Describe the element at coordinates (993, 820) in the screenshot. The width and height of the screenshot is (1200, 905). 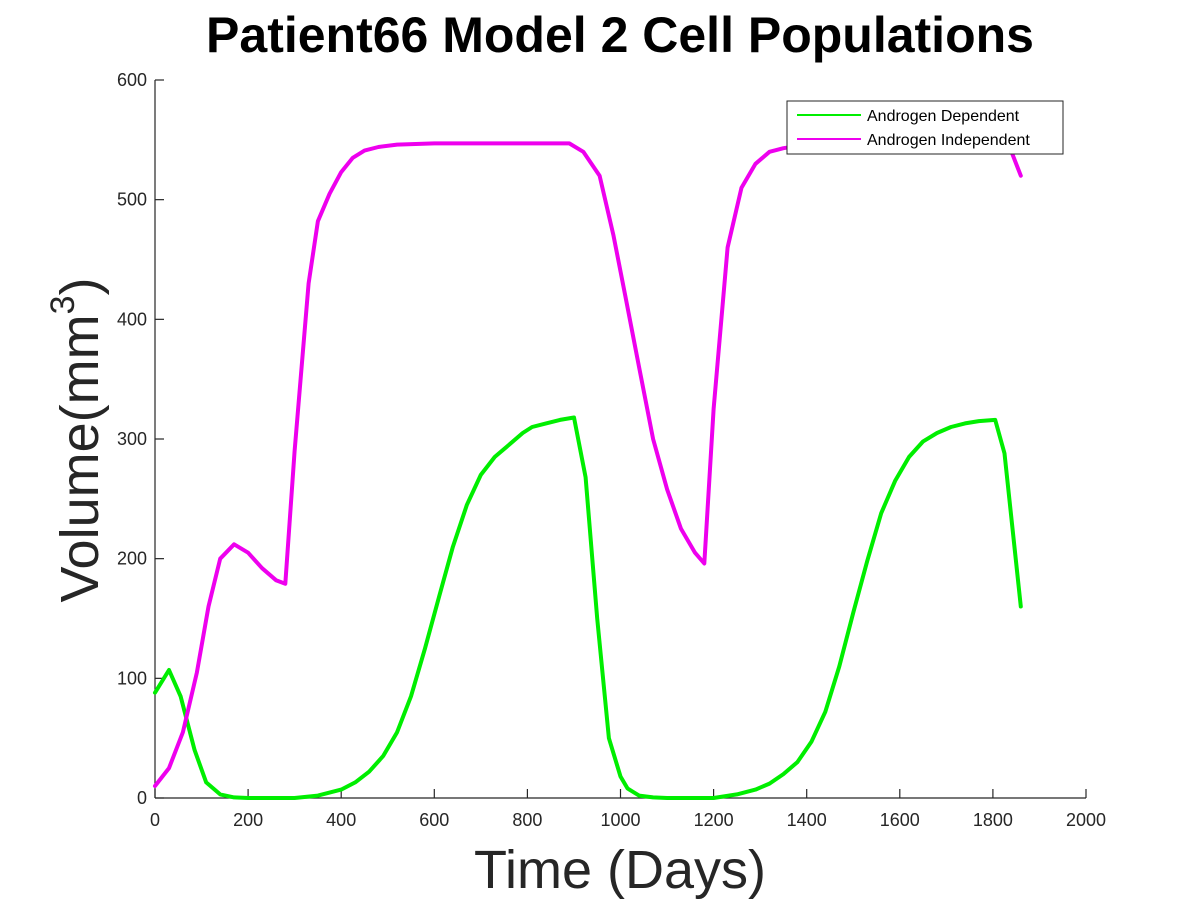
I see `x-tick-label: 1800` at that location.